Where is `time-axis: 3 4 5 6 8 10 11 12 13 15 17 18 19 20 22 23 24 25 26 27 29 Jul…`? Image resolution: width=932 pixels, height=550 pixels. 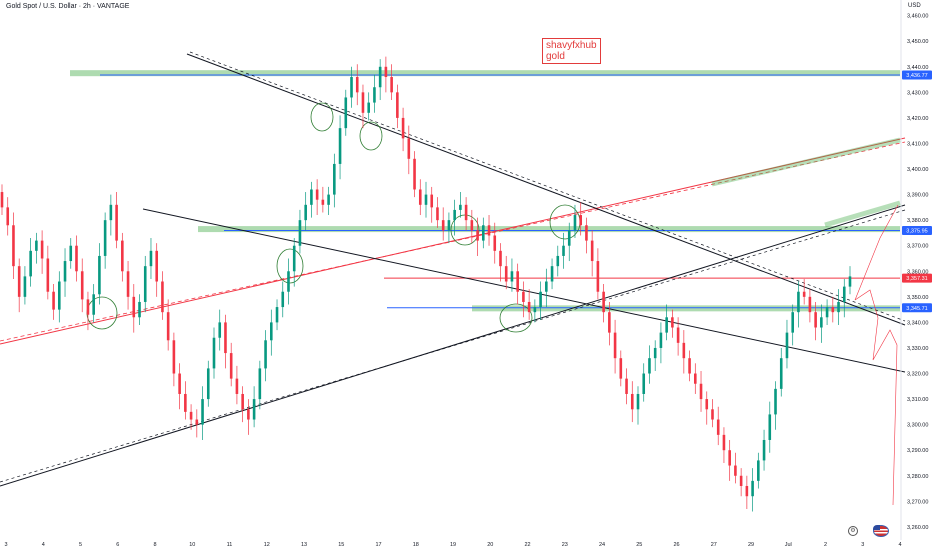
time-axis: 3 4 5 6 8 10 11 12 13 15 17 18 19 20 22 23 24 25 26 27 29 Jul… is located at coordinates (452, 545).